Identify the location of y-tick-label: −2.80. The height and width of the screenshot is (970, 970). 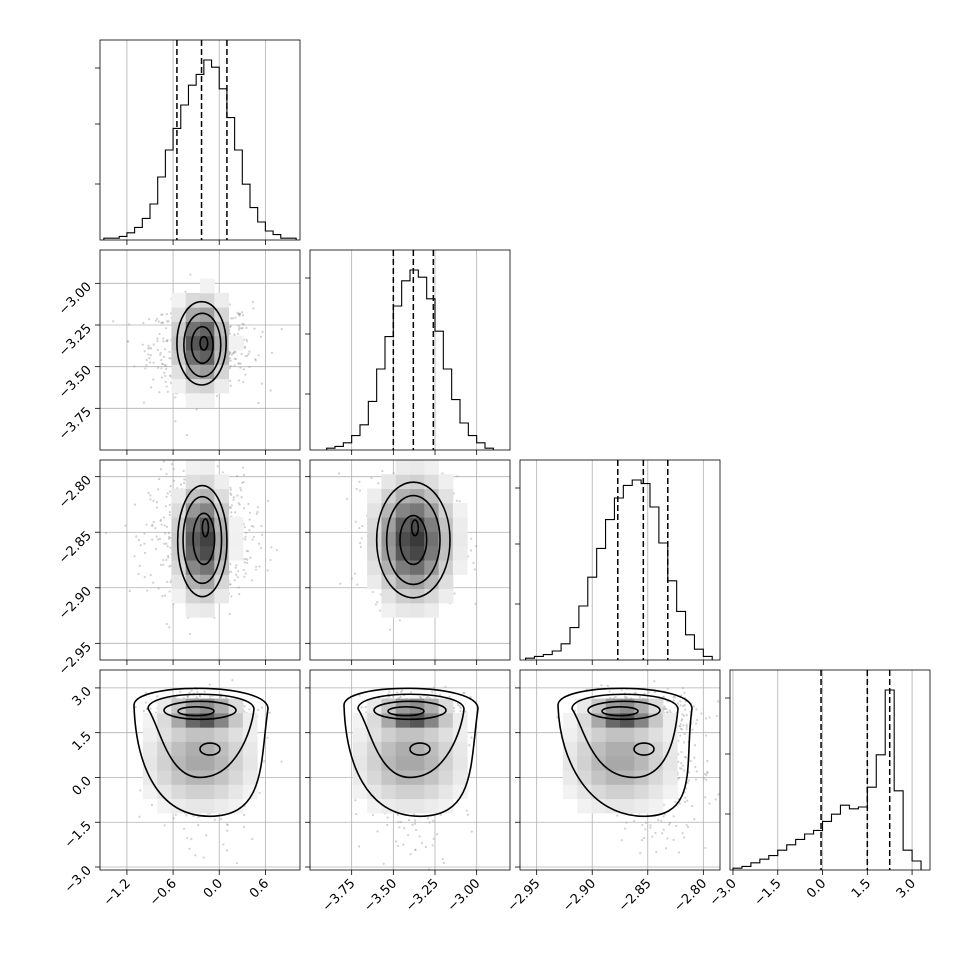
(75, 492).